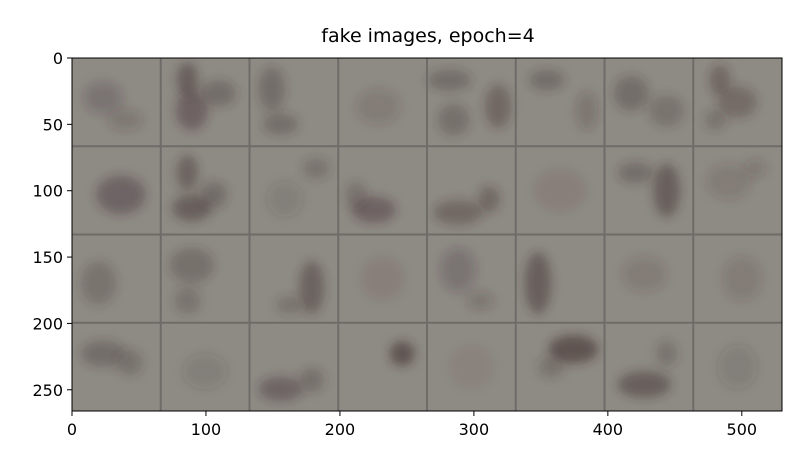  Describe the element at coordinates (412, 425) in the screenshot. I see `x-axis: 0 100 200 300 400 500` at that location.